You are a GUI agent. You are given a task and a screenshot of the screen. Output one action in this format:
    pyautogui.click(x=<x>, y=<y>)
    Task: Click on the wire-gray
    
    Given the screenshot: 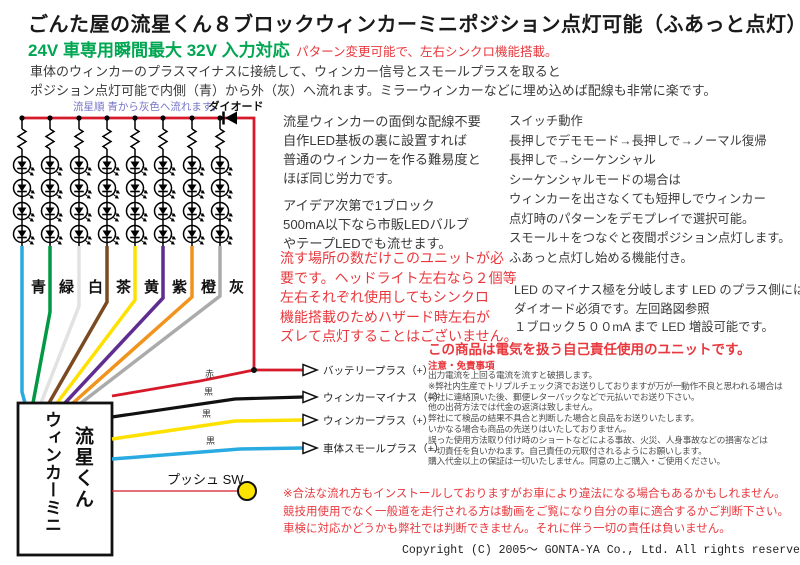 What is the action you would take?
    pyautogui.click(x=150, y=325)
    